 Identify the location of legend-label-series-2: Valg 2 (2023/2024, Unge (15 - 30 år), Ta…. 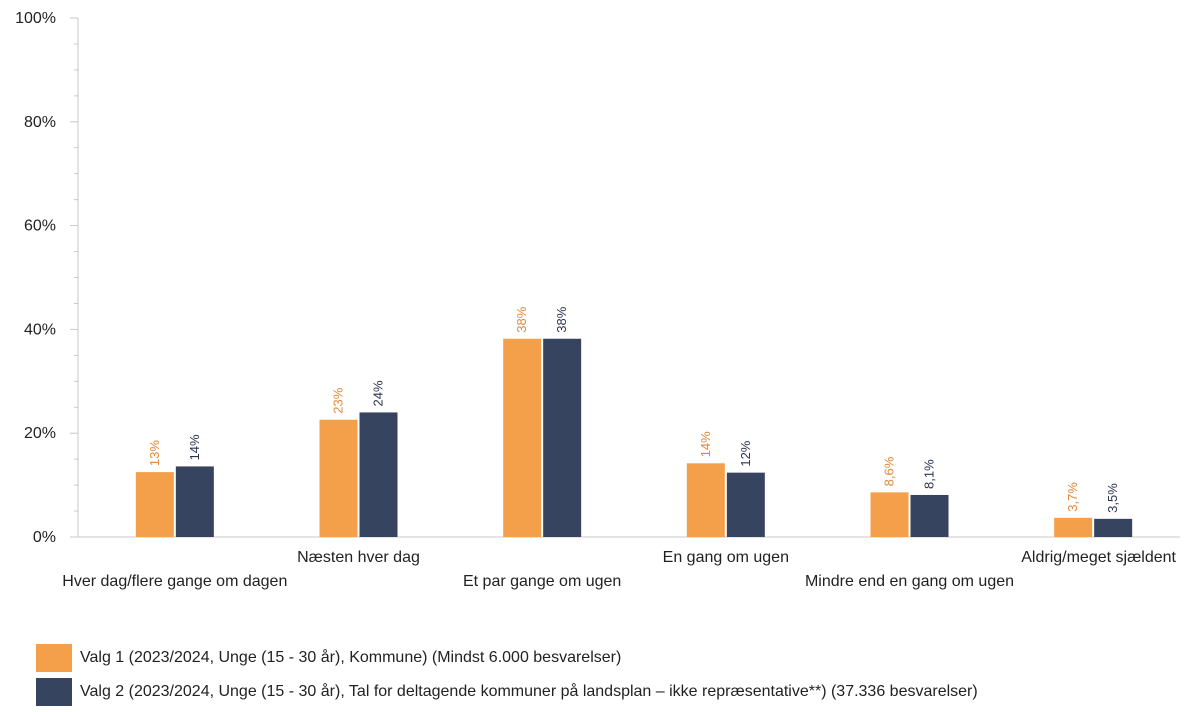
(529, 691).